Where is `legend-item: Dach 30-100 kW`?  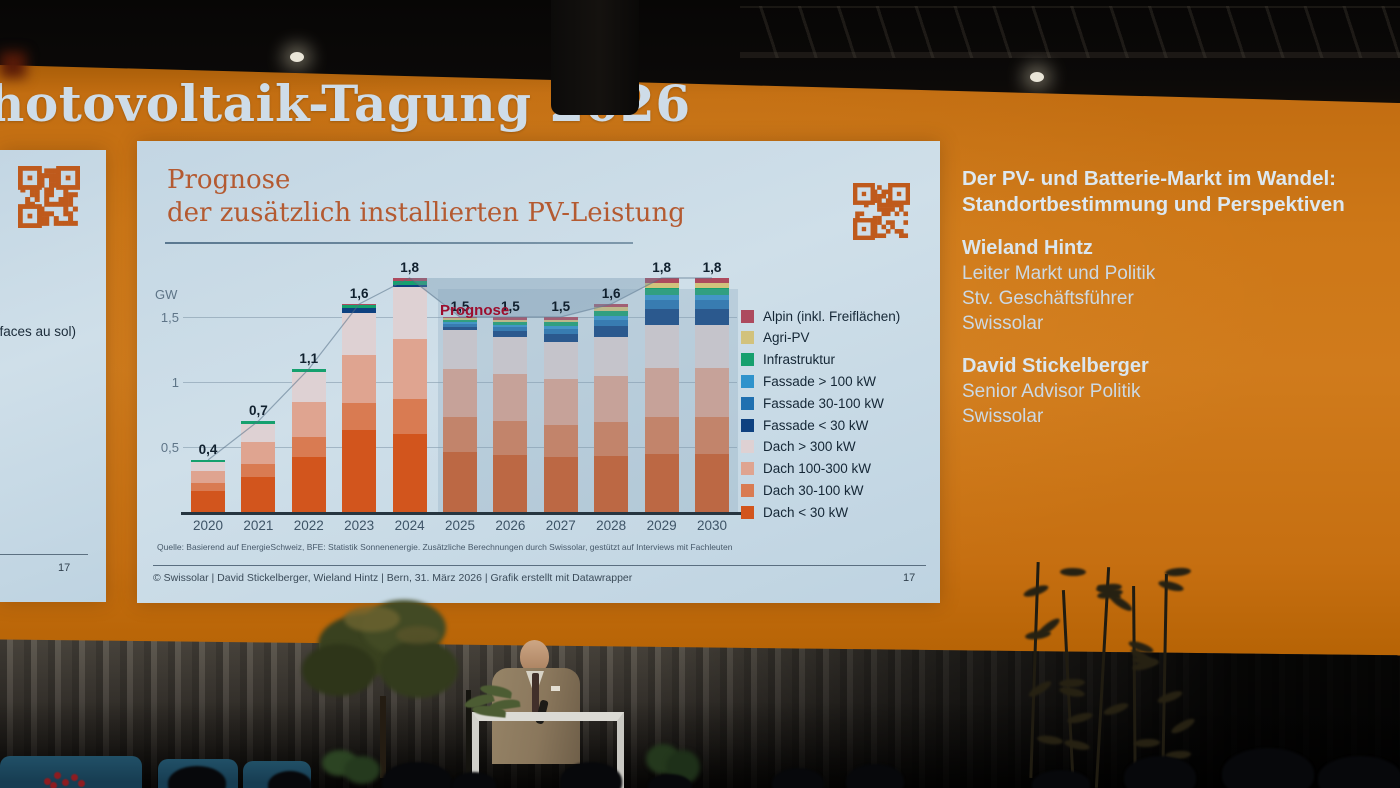 legend-item: Dach 30-100 kW is located at coordinates (802, 490).